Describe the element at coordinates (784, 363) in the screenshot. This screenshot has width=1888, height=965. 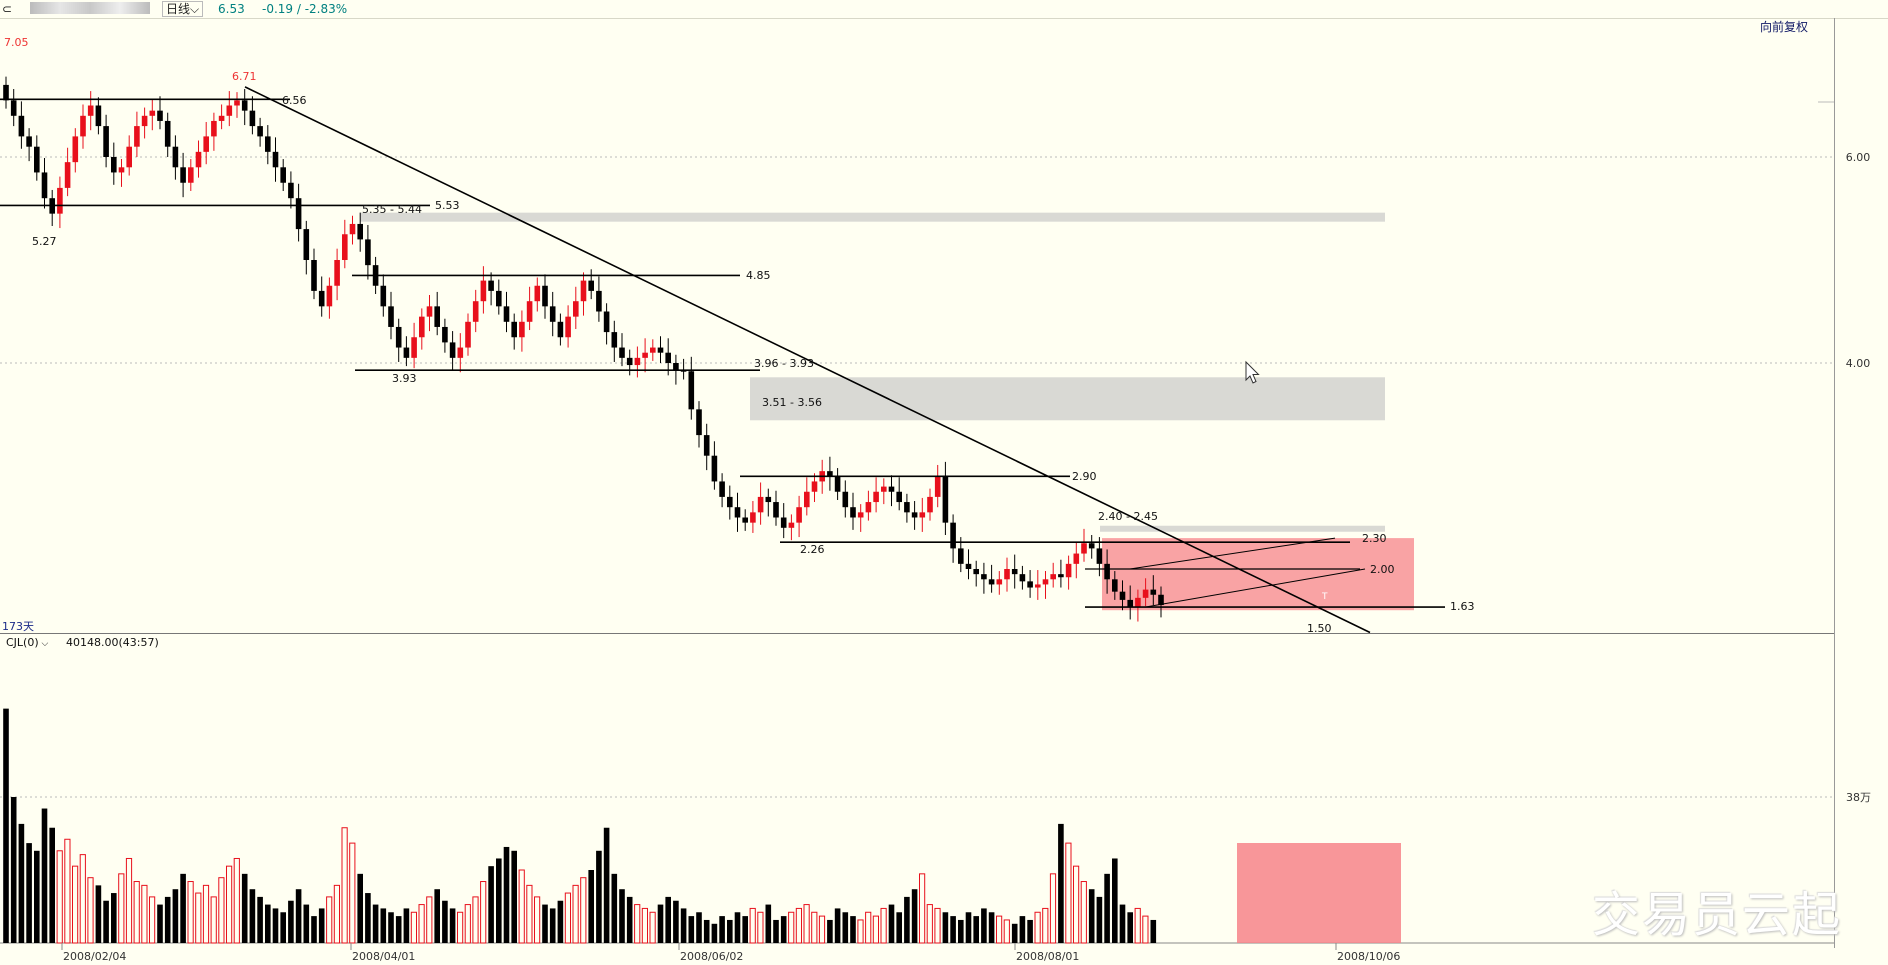
I see `price-annotation: 3.96 - 3.93` at that location.